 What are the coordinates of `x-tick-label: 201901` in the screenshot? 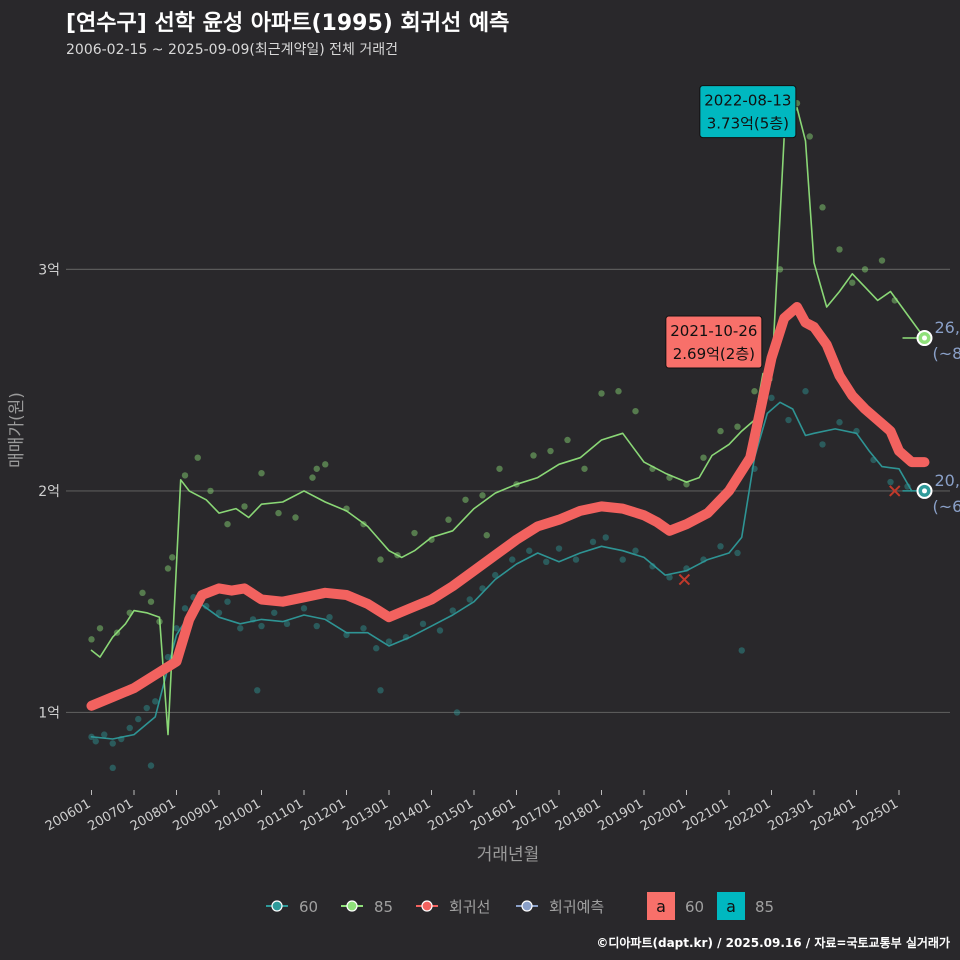 It's located at (621, 815).